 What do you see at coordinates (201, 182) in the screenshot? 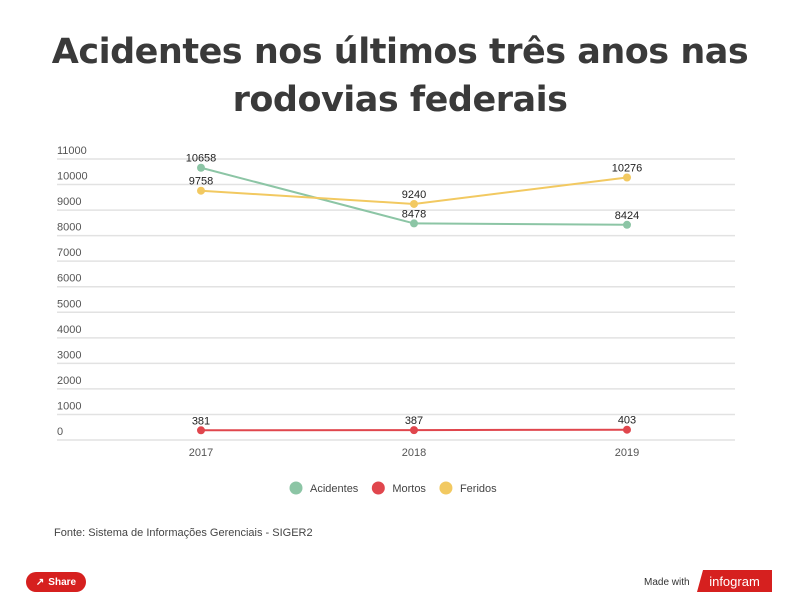
I see `data-label: 9758` at bounding box center [201, 182].